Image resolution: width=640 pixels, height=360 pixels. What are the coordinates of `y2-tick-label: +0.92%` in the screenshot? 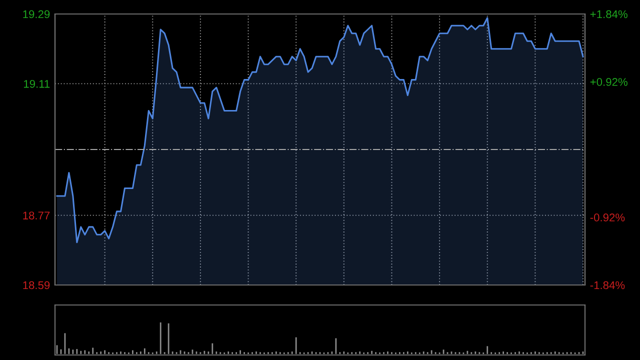 It's located at (609, 82).